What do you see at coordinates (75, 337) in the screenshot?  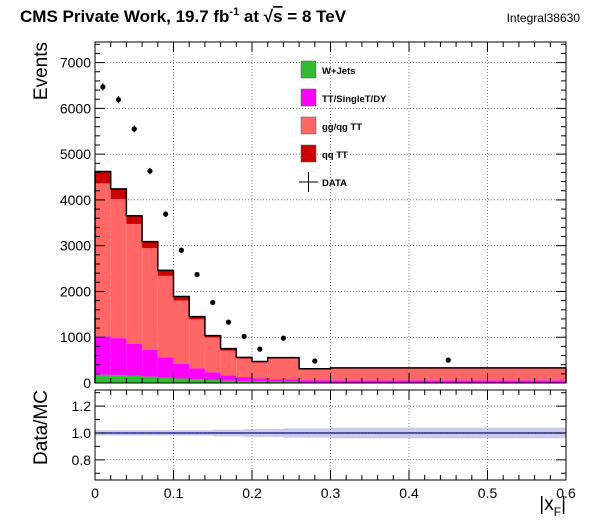 I see `y-tick-label: 1000` at bounding box center [75, 337].